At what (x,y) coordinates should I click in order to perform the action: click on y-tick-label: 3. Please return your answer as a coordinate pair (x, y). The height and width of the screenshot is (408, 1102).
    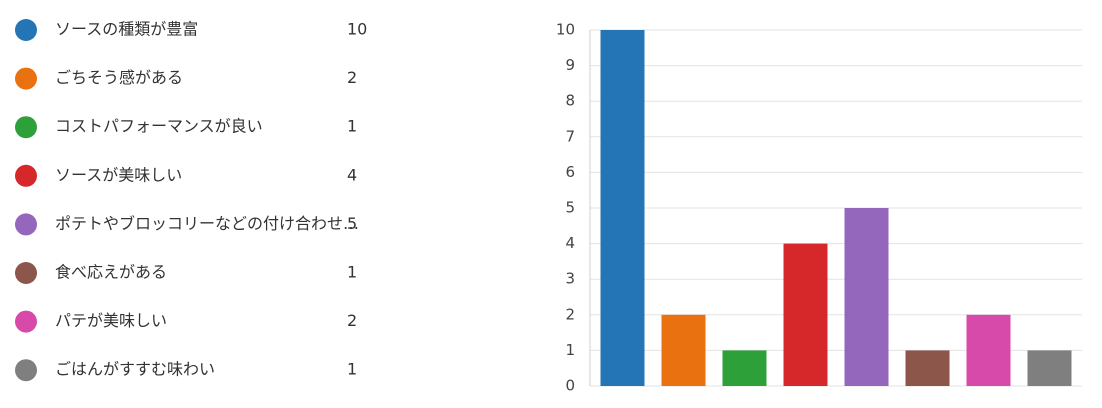
    Looking at the image, I should click on (570, 279).